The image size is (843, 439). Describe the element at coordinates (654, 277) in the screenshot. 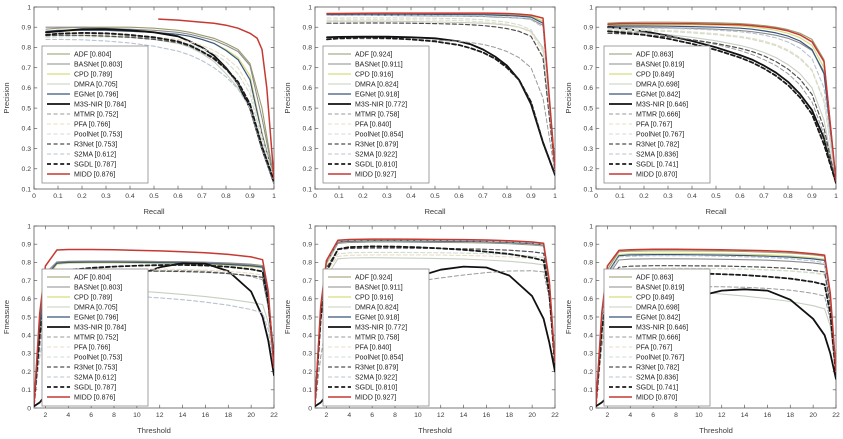

I see `legend-label: ADF [0.863]` at that location.